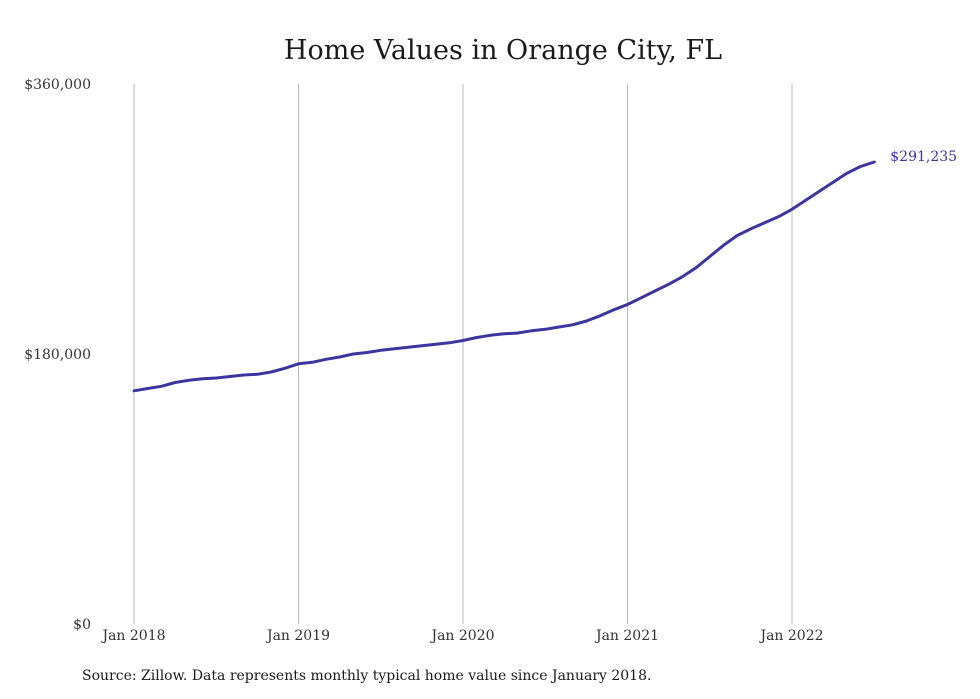 The height and width of the screenshot is (699, 980). I want to click on y-axis-ticks: $0 $180,000 $360,000, so click(57, 355).